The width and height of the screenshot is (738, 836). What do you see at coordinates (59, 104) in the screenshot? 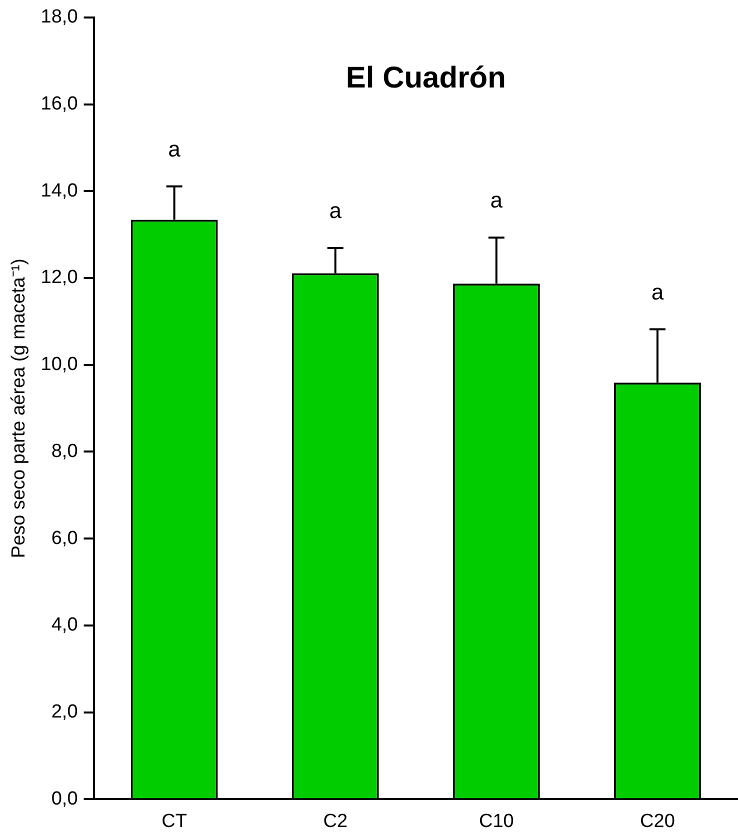
I see `y-tick-label: 16,0` at bounding box center [59, 104].